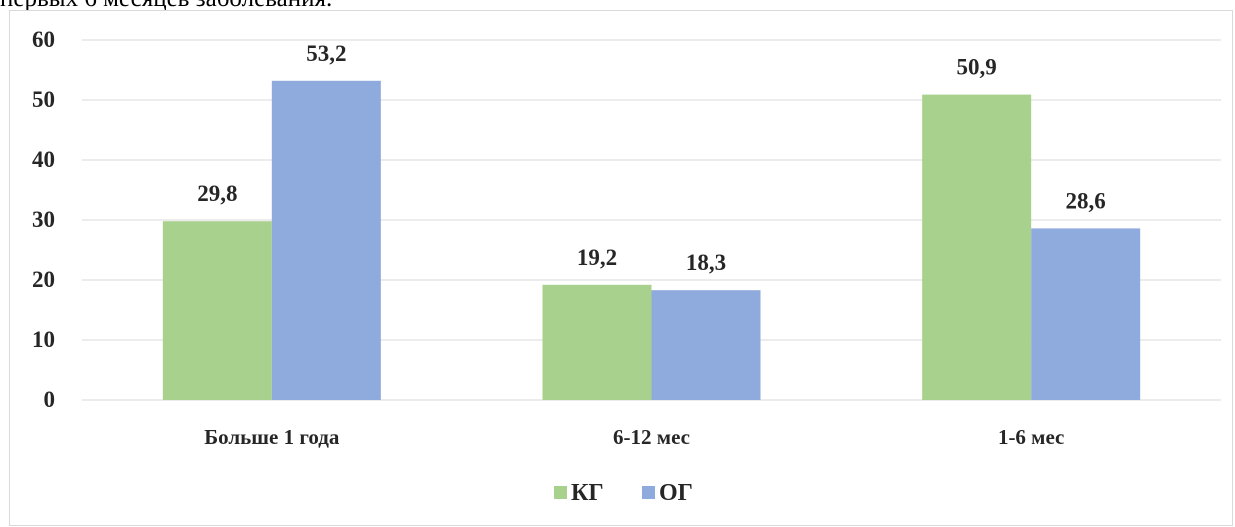 The image size is (1235, 527). I want to click on x-tick-label: 1-6 мес, so click(1031, 437).